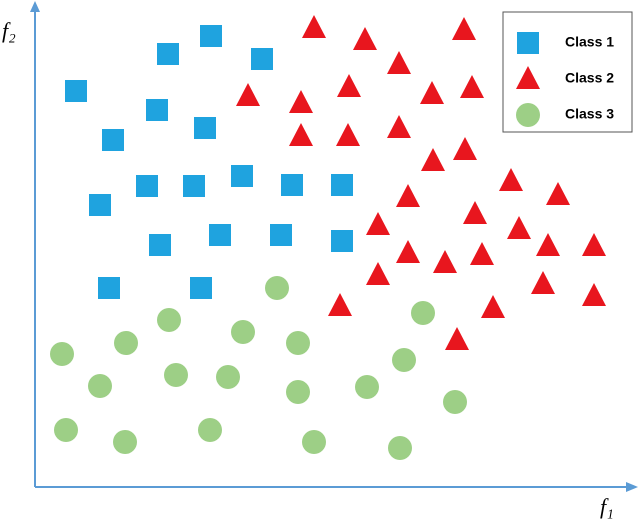 The height and width of the screenshot is (519, 640). Describe the element at coordinates (589, 114) in the screenshot. I see `legend-label: Class 3` at that location.